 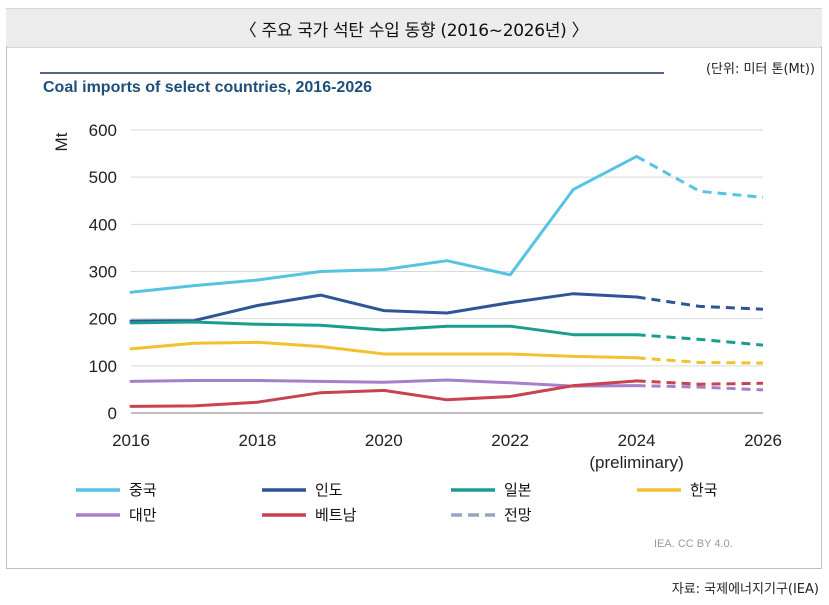 I want to click on legend-item: 일본, so click(x=491, y=490).